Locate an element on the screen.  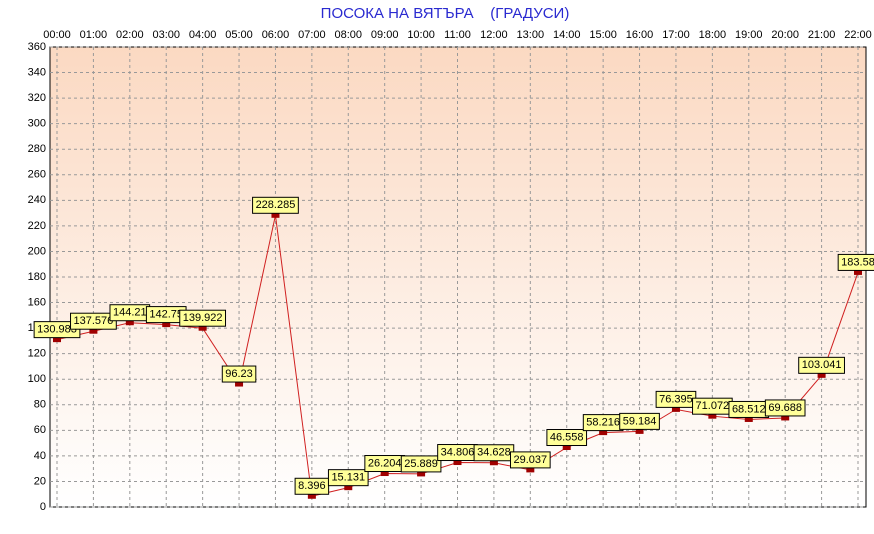
data-label: 58.216 is located at coordinates (603, 423).